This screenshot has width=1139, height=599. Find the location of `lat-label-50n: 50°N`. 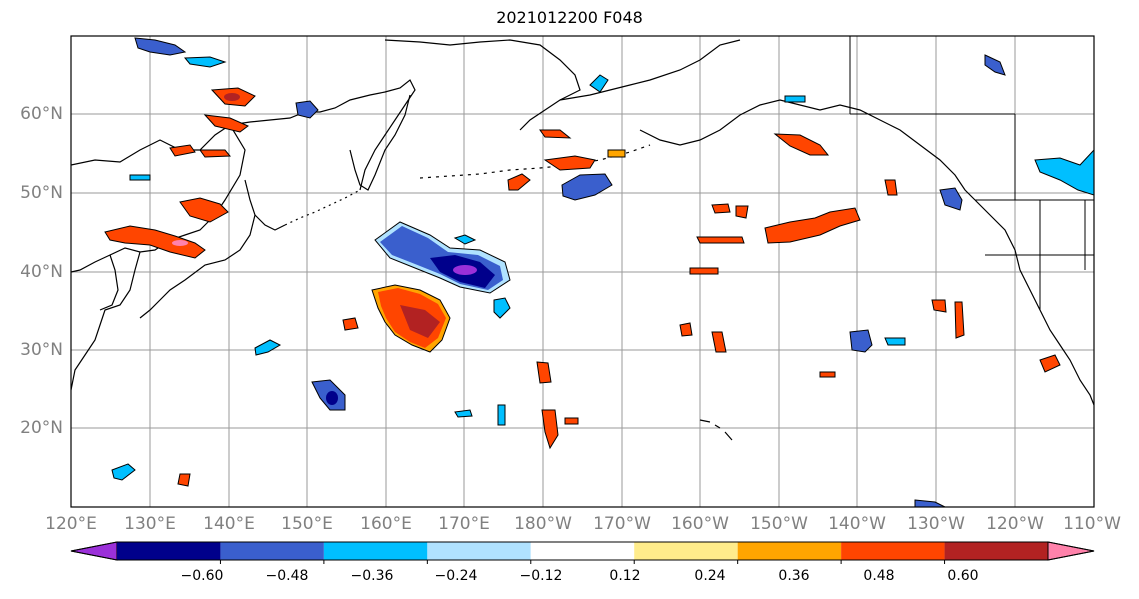

lat-label-50n: 50°N is located at coordinates (41, 193).